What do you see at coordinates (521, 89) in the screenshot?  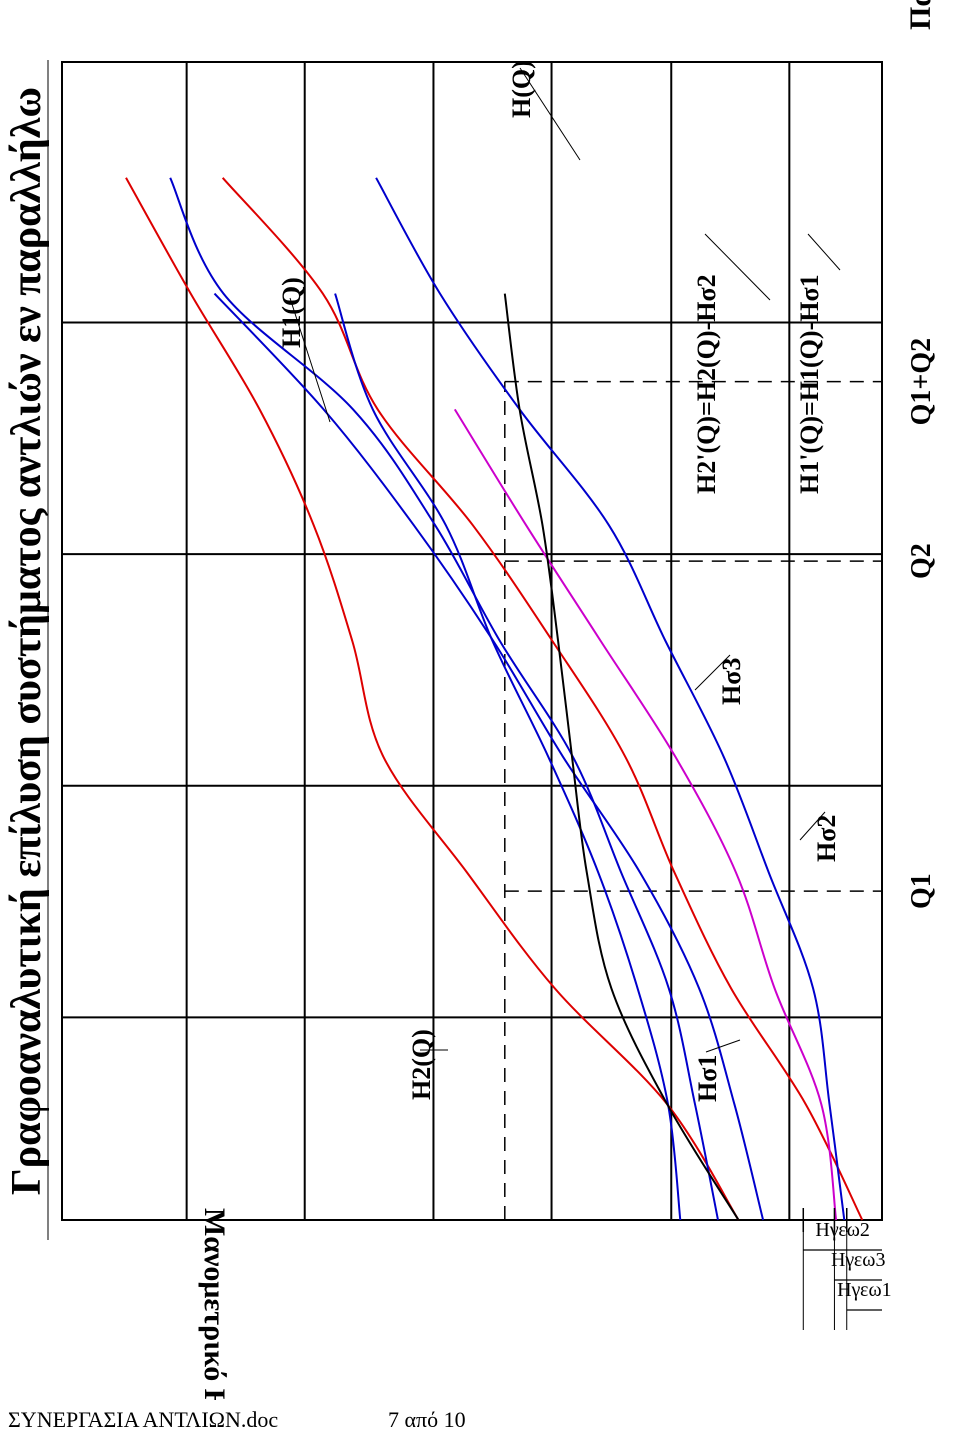 I see `curve-label-3: H(Q)` at bounding box center [521, 89].